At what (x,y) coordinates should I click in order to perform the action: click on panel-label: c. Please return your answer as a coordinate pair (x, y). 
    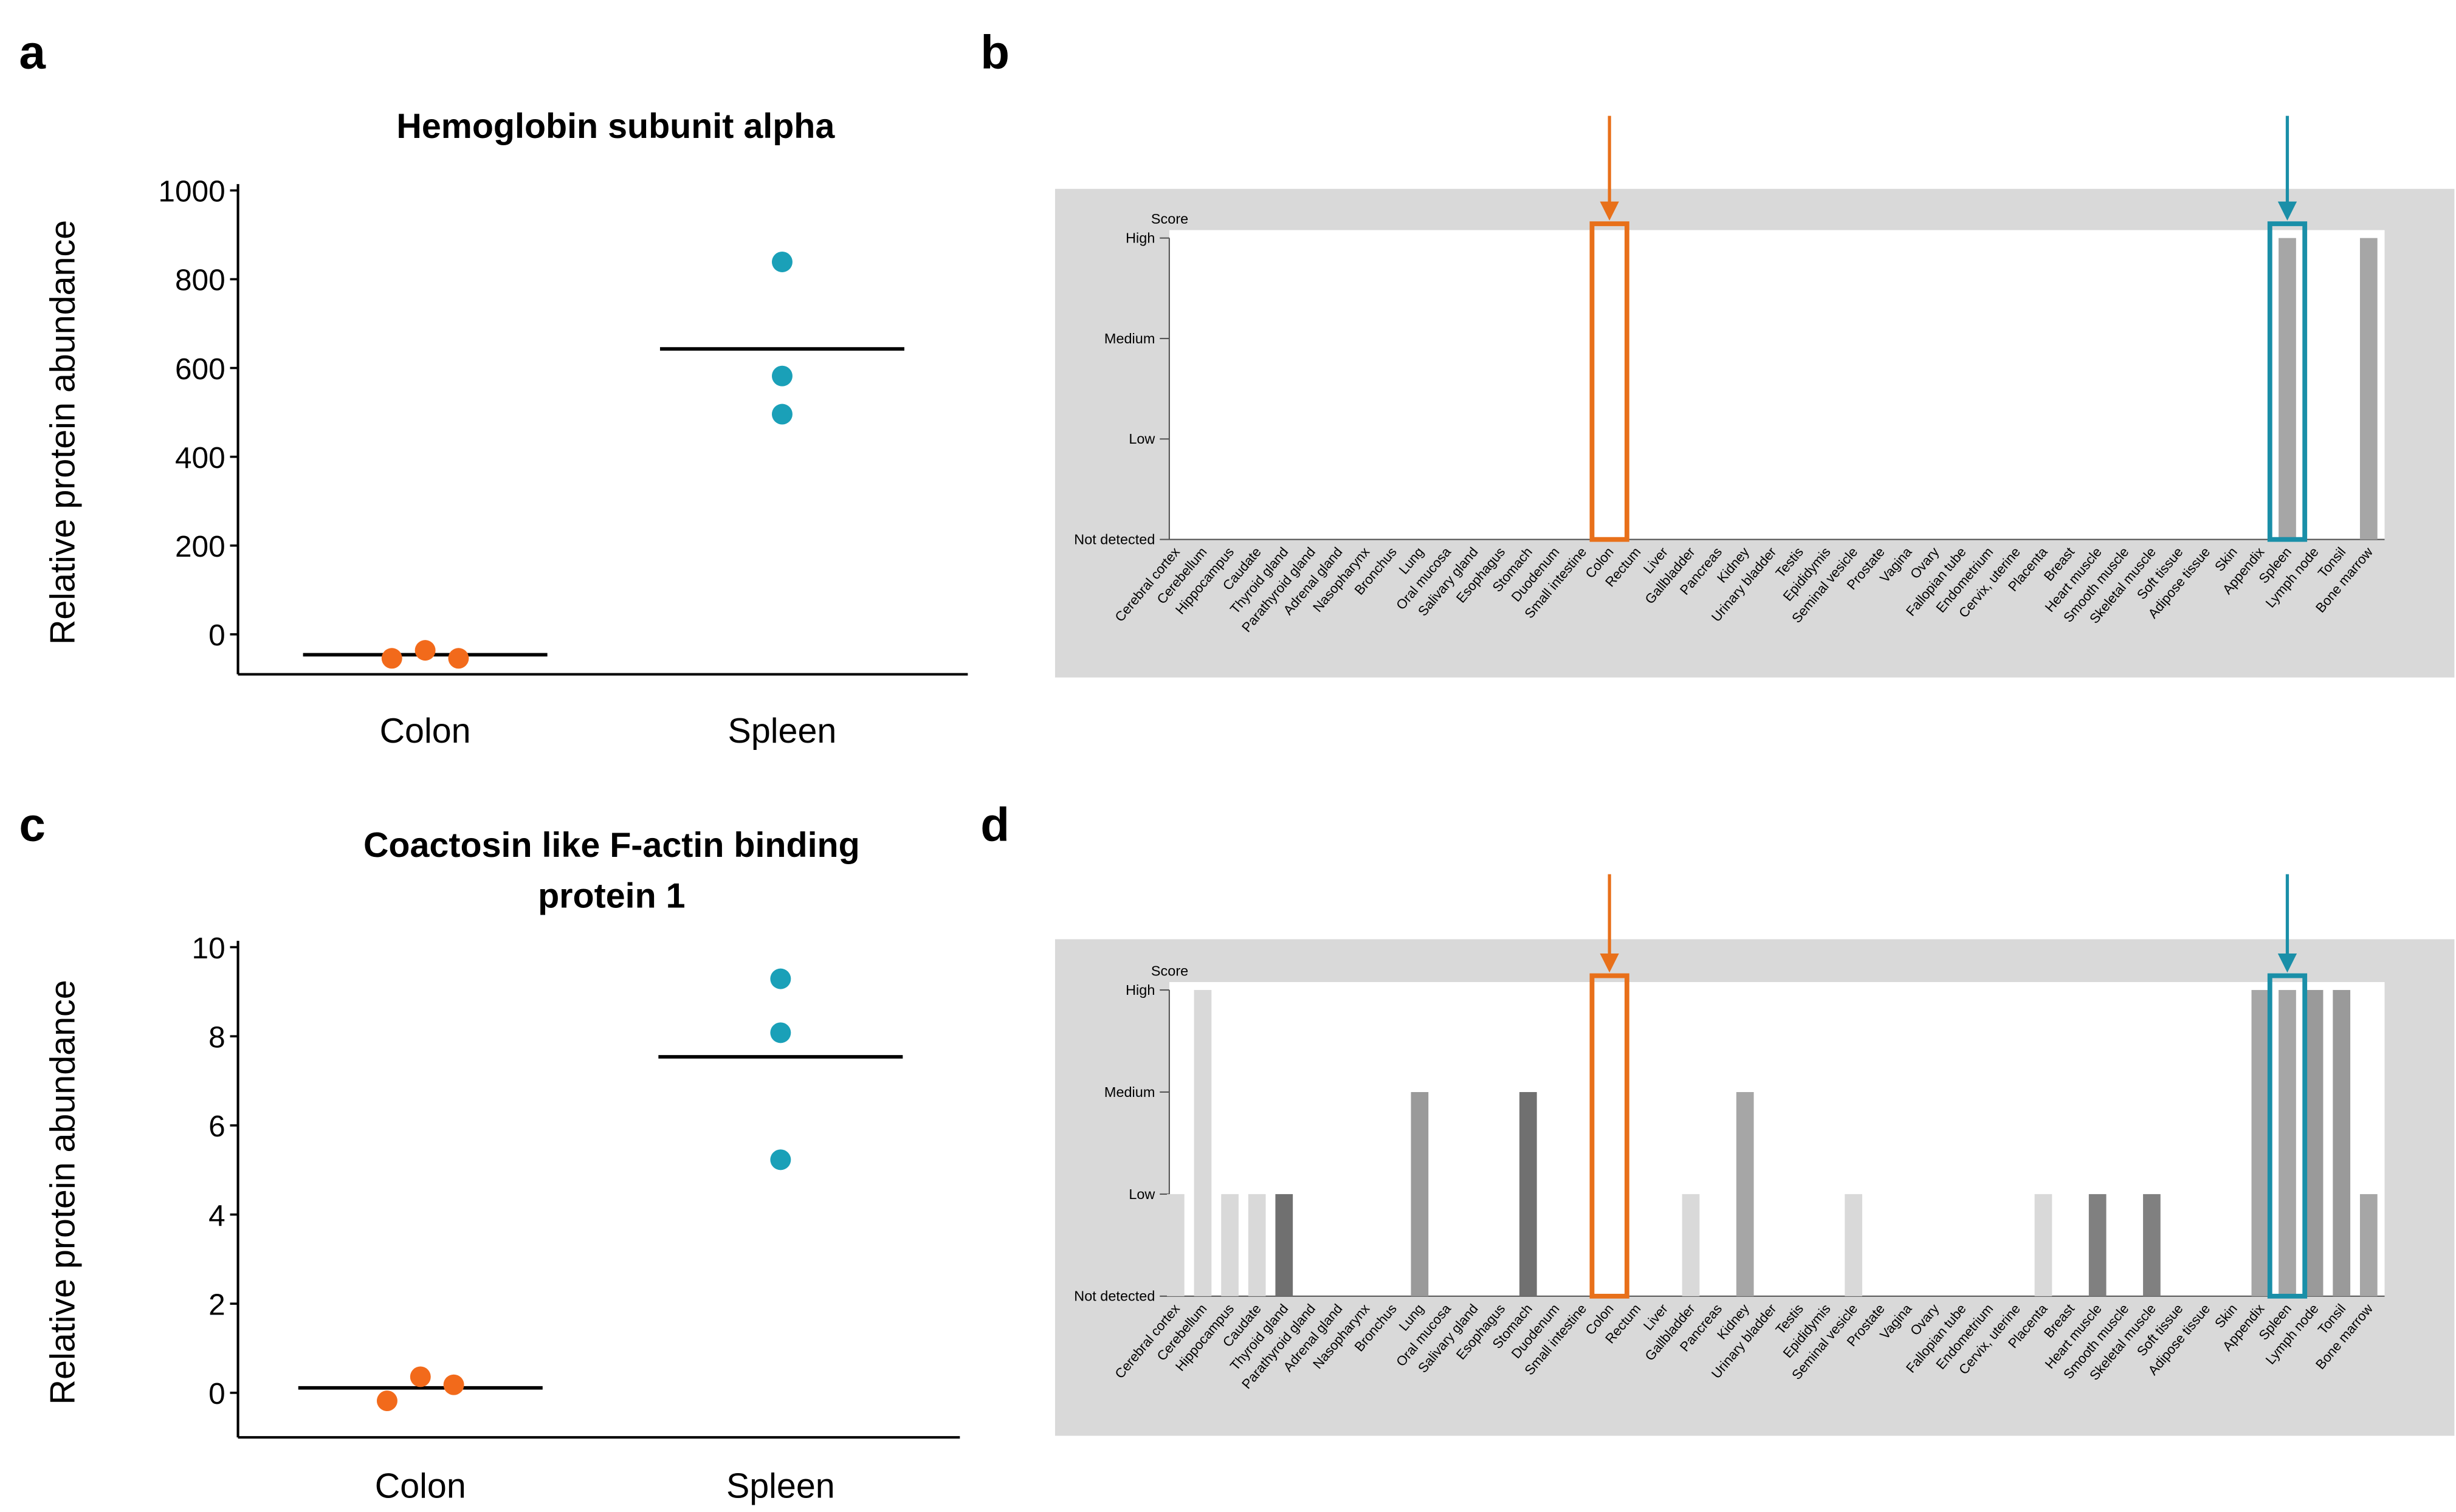
    Looking at the image, I should click on (32, 825).